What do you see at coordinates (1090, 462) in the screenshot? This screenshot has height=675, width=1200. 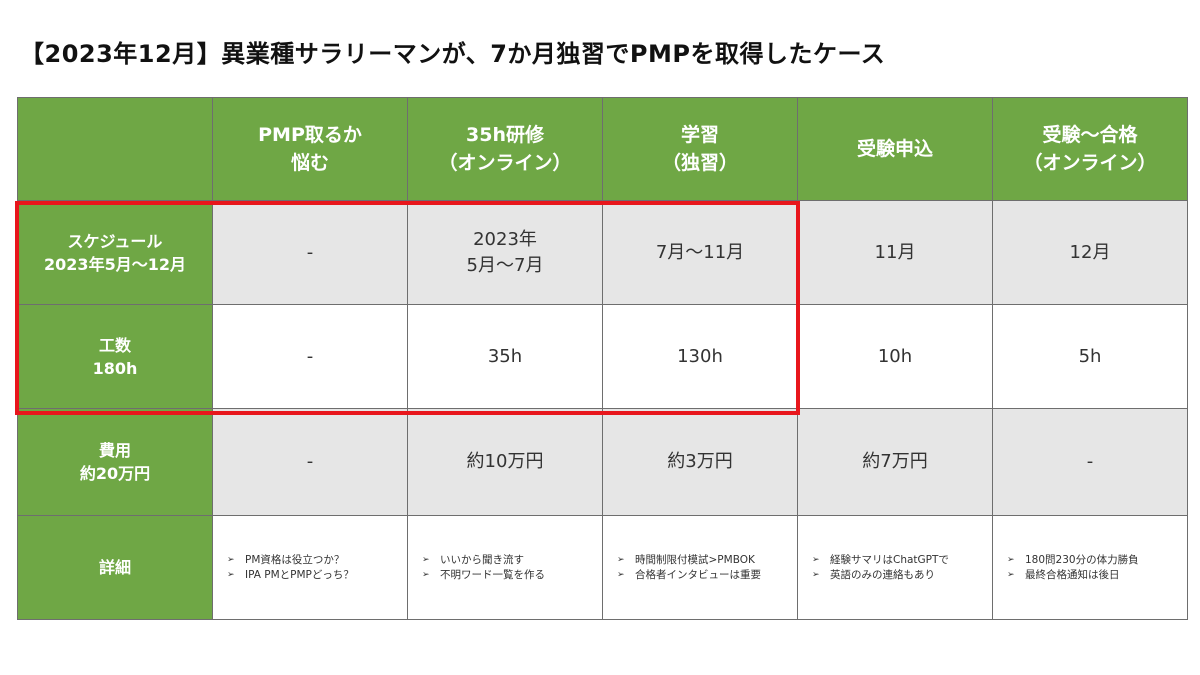 I see `cost-cell-exam: -` at bounding box center [1090, 462].